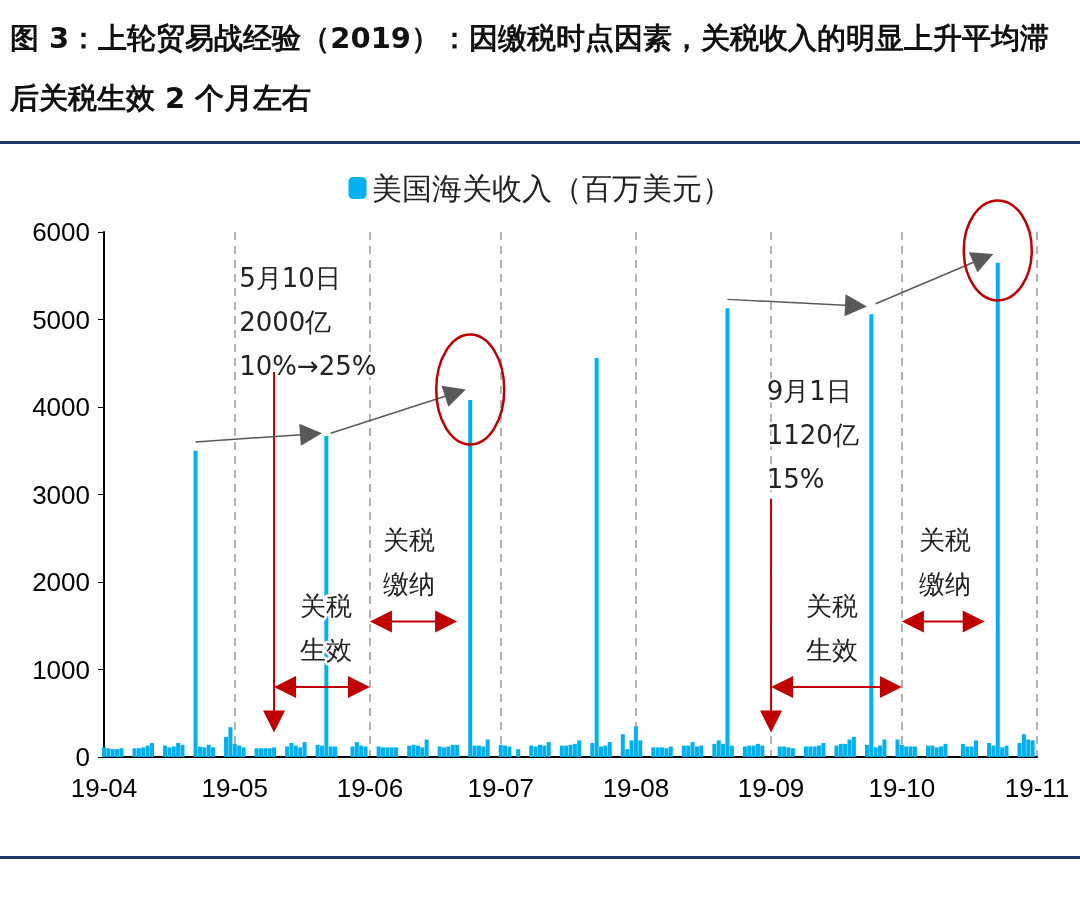  I want to click on y-tick-label: 5000, so click(61, 319).